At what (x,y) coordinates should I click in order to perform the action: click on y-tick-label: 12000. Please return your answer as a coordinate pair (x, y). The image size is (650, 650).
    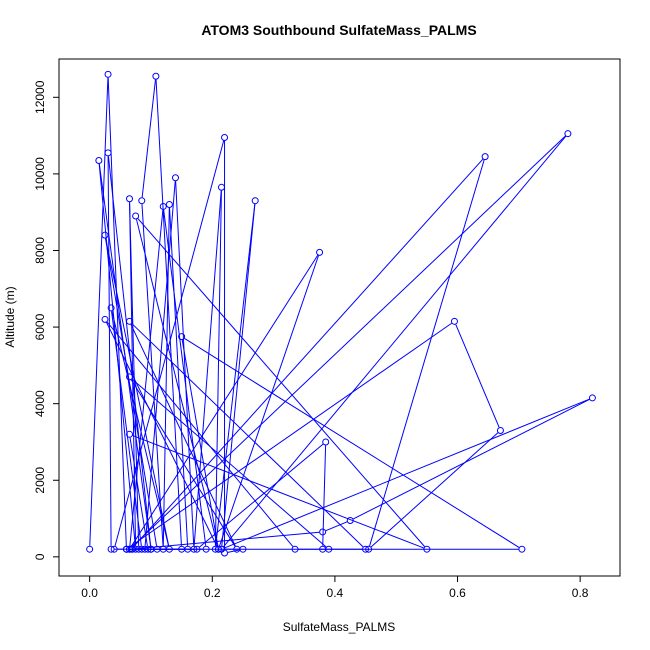
    Looking at the image, I should click on (40, 97).